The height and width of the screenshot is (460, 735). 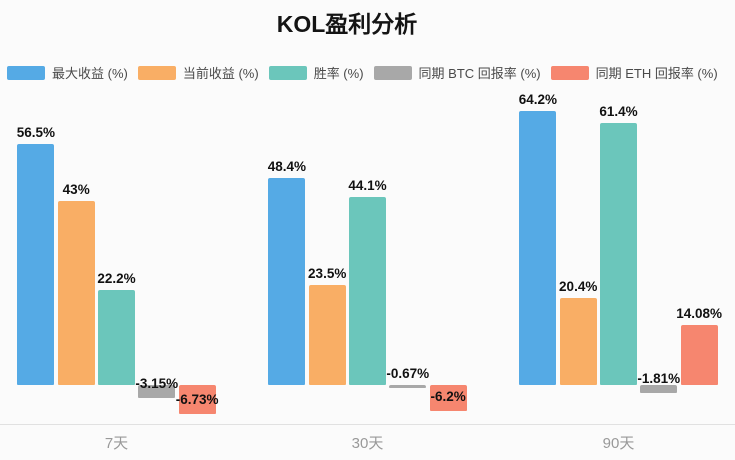 What do you see at coordinates (578, 286) in the screenshot?
I see `bar-value-current-return-90d: 20.4%` at bounding box center [578, 286].